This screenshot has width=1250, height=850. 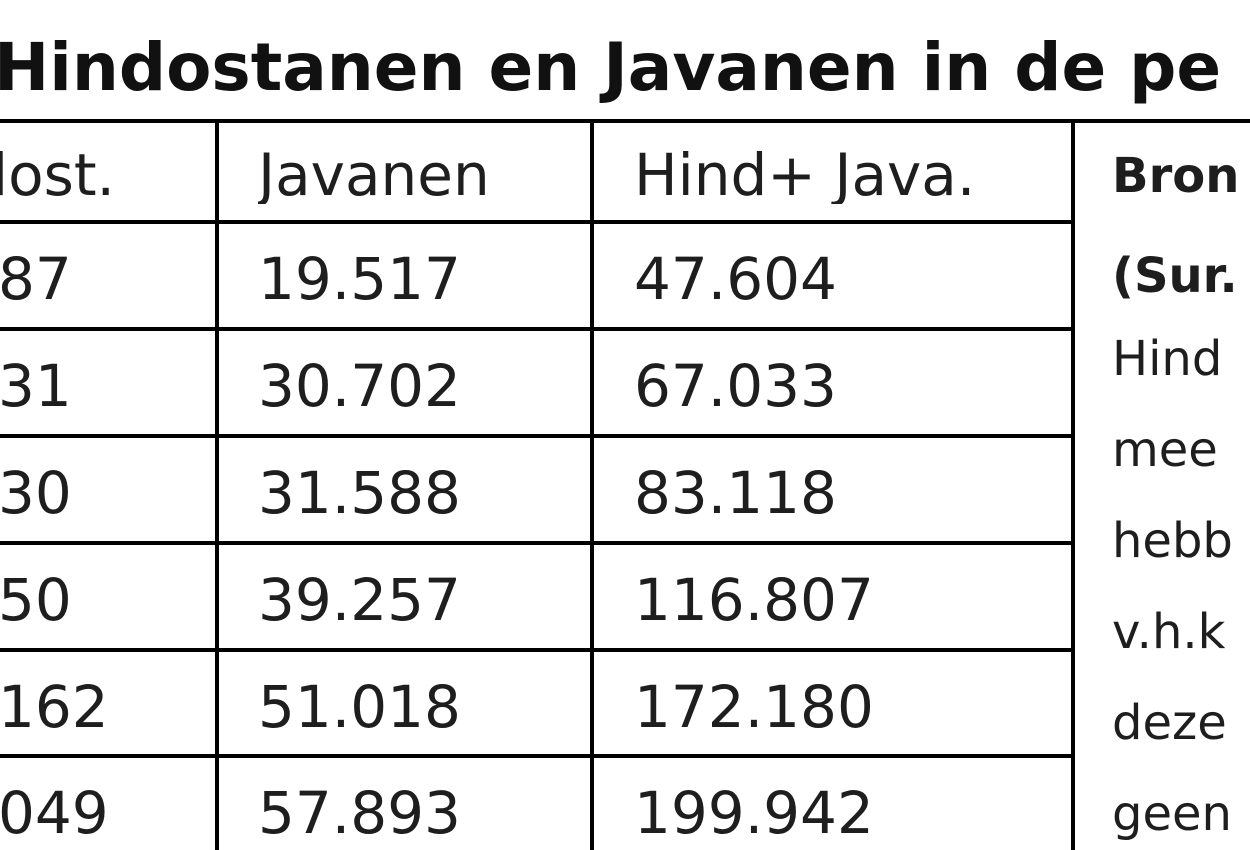 What do you see at coordinates (754, 813) in the screenshot?
I see `table-cell: 199.942` at bounding box center [754, 813].